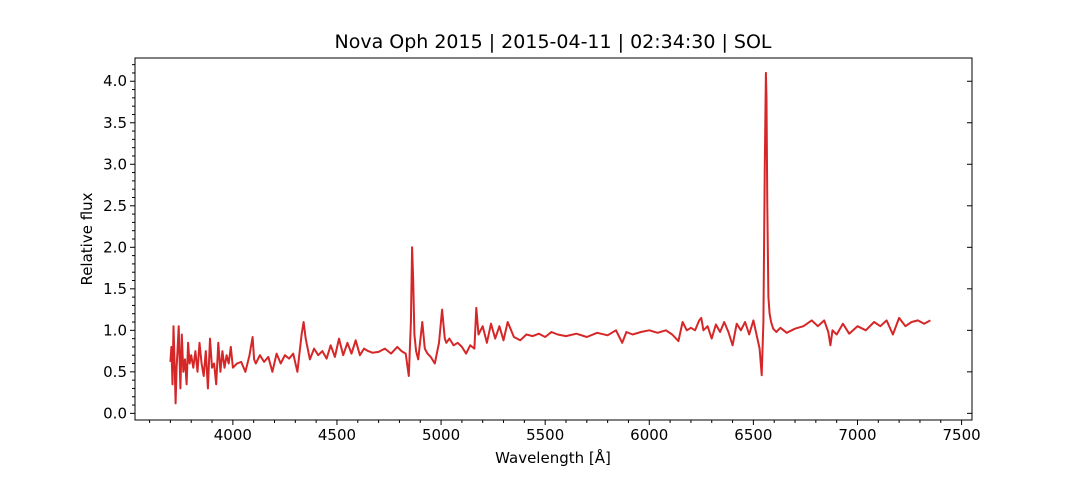  Describe the element at coordinates (115, 123) in the screenshot. I see `y-tick-label: 3.5` at that location.